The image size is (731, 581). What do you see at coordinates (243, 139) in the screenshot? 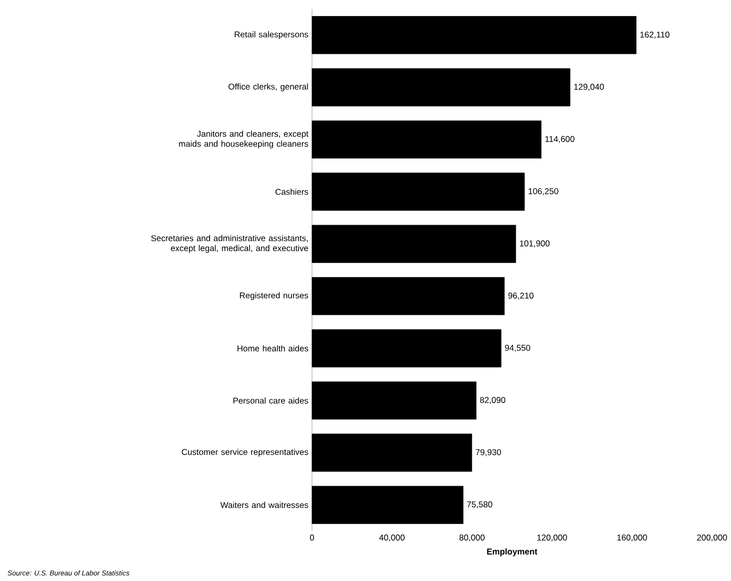
I see `y-tick-label: Janitors and cleaners, except maids and housekeeping cleaners` at bounding box center [243, 139].